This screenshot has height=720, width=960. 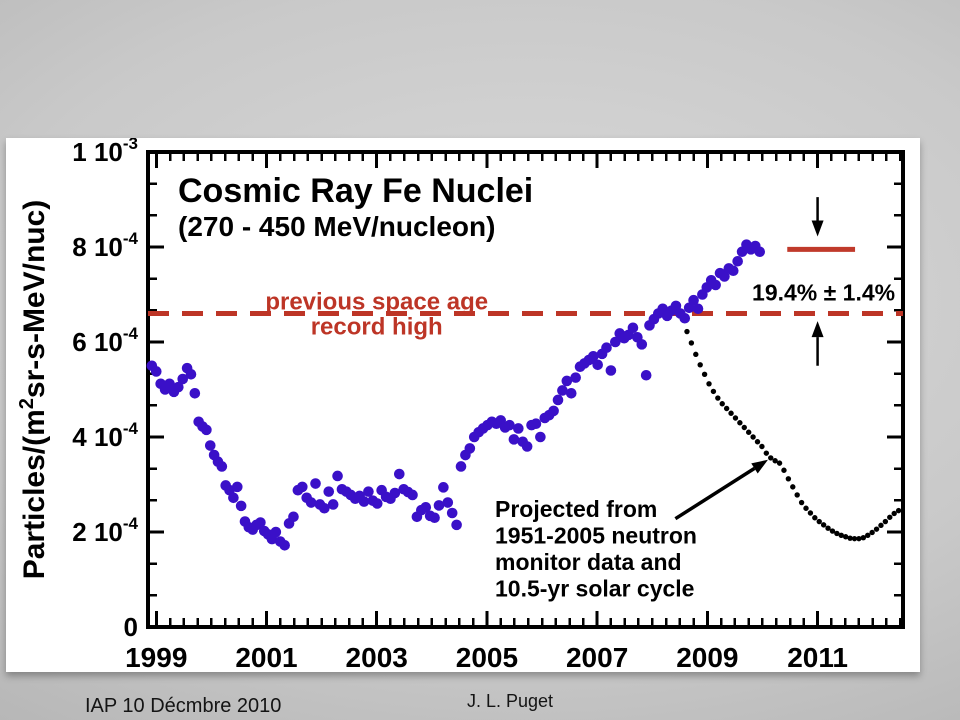 I want to click on svg-text: 2001, so click(x=266, y=657).